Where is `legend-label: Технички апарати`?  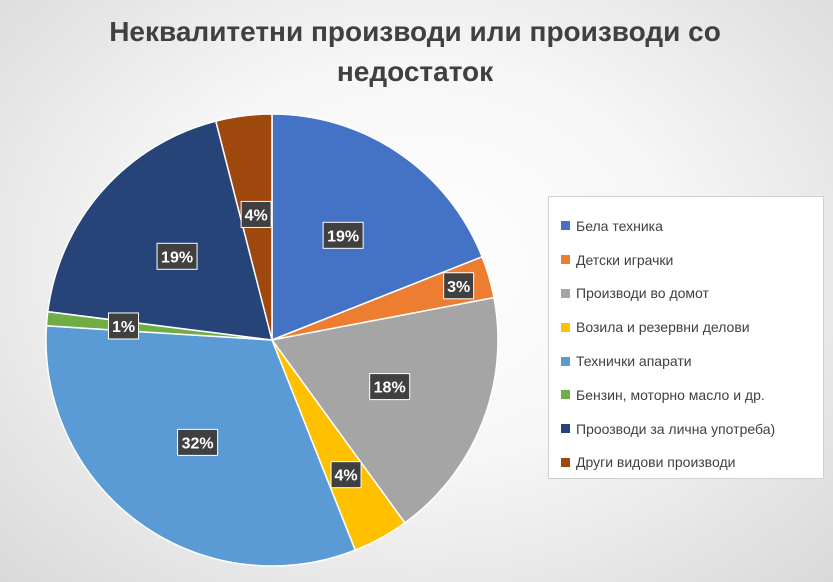 legend-label: Технички апарати is located at coordinates (634, 361).